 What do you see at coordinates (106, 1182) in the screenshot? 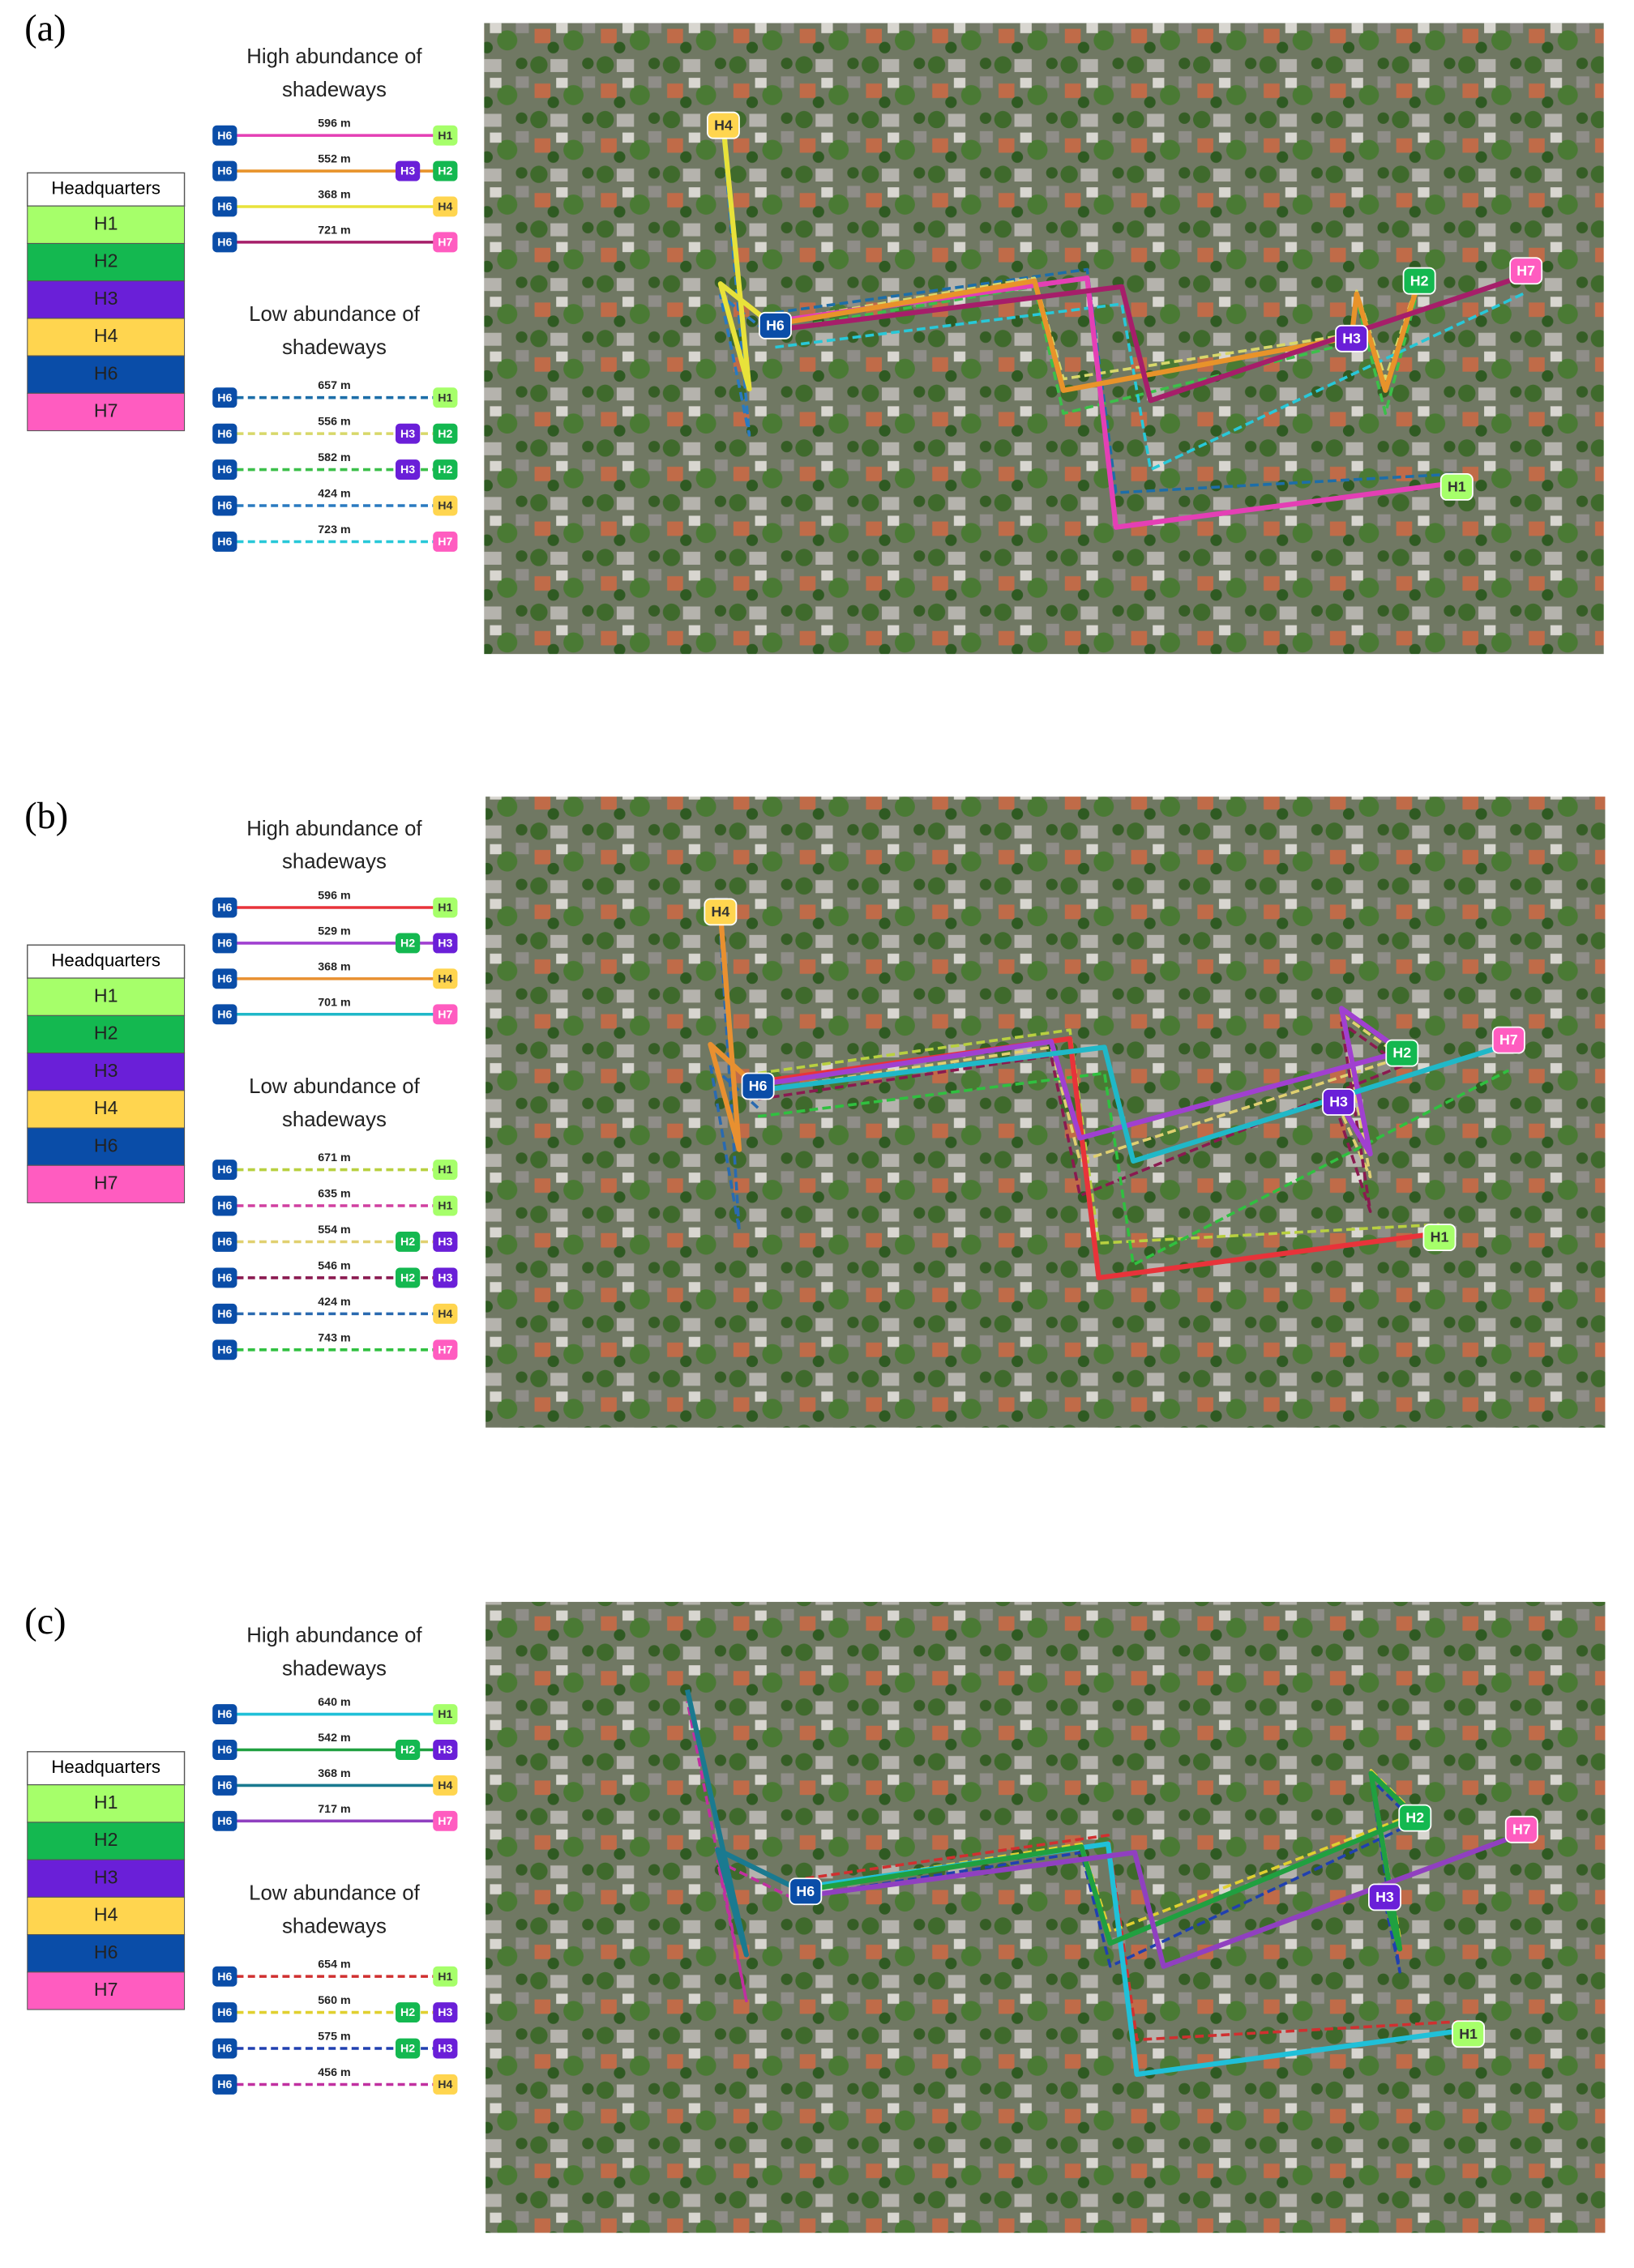
I see `legend-item: H7` at bounding box center [106, 1182].